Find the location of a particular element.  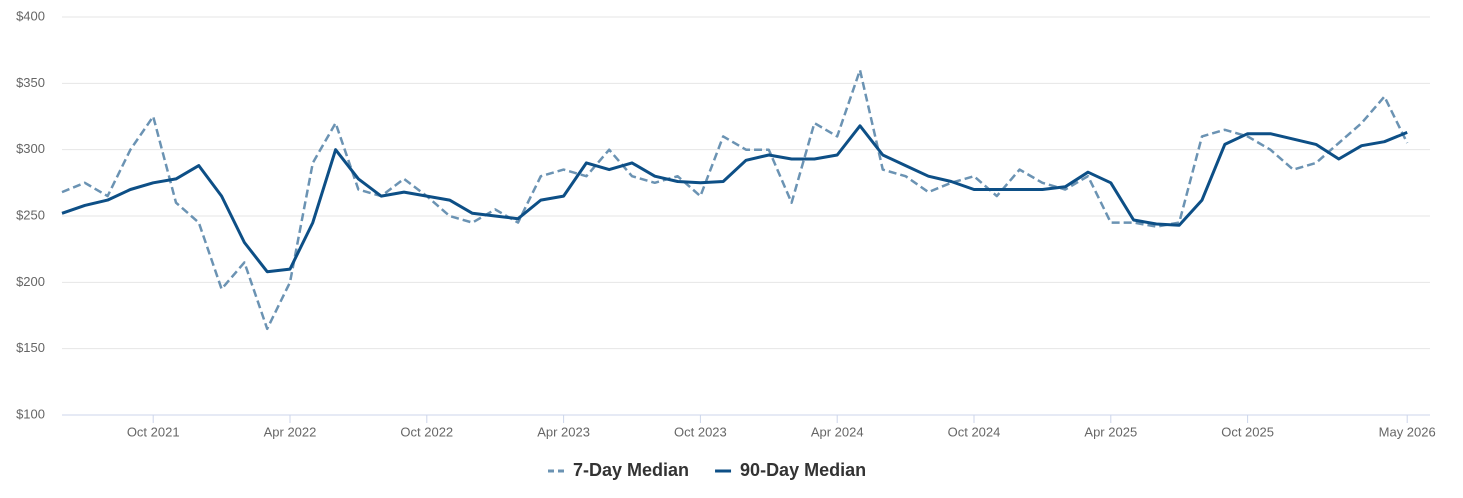

legend-label: 7-Day Median is located at coordinates (631, 470).